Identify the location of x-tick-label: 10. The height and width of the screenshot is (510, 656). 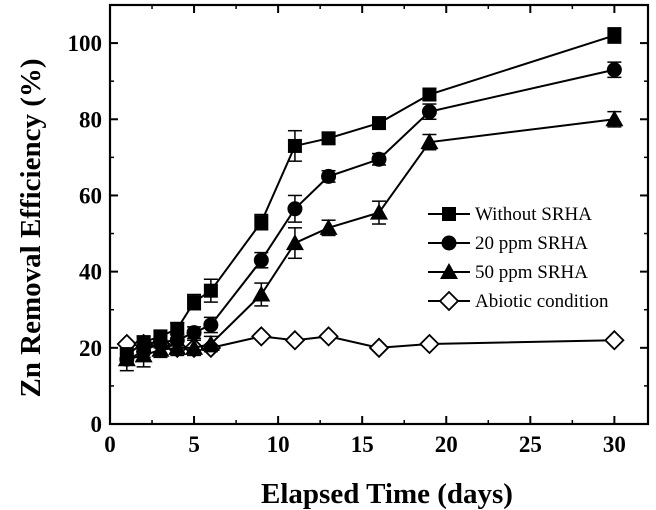
(278, 444).